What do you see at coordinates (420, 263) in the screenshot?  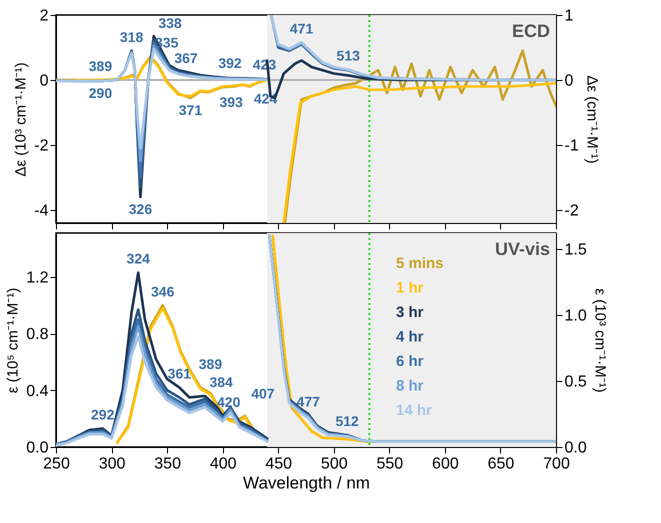 I see `text: 5 mins` at bounding box center [420, 263].